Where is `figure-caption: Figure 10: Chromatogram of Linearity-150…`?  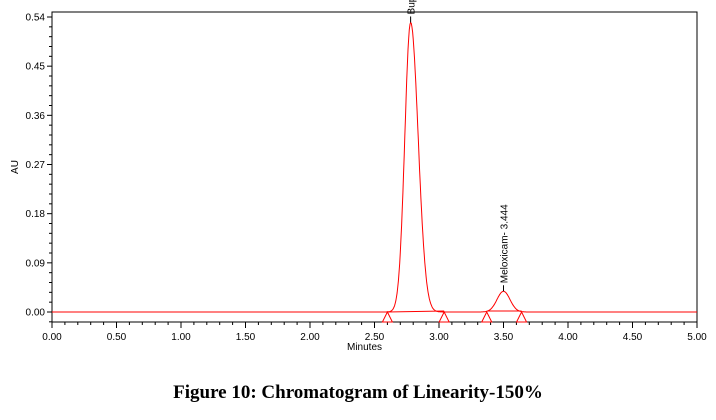 figure-caption: Figure 10: Chromatogram of Linearity-150… is located at coordinates (358, 392).